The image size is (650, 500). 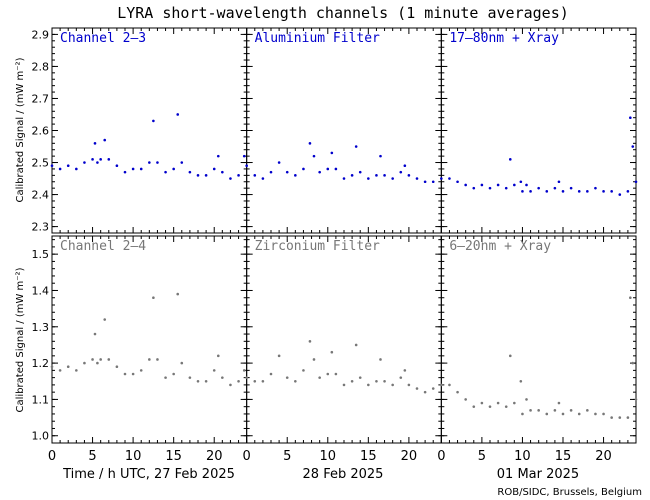 What do you see at coordinates (41, 290) in the screenshot?
I see `y-tick-label: 1.4` at bounding box center [41, 290].